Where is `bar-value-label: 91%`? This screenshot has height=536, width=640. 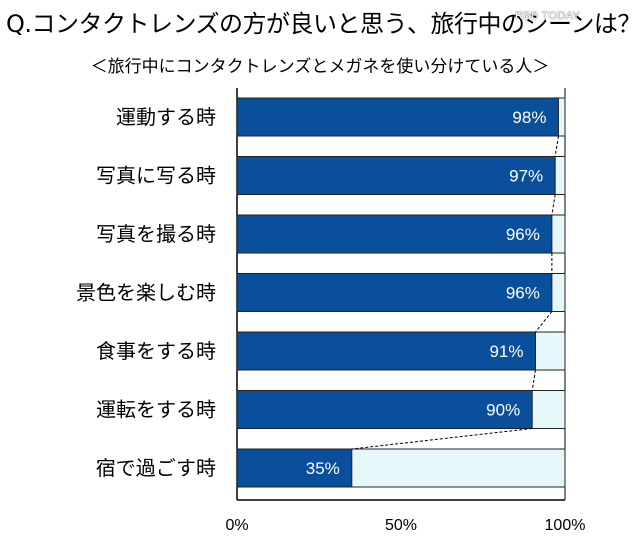 bar-value-label: 91% is located at coordinates (506, 351).